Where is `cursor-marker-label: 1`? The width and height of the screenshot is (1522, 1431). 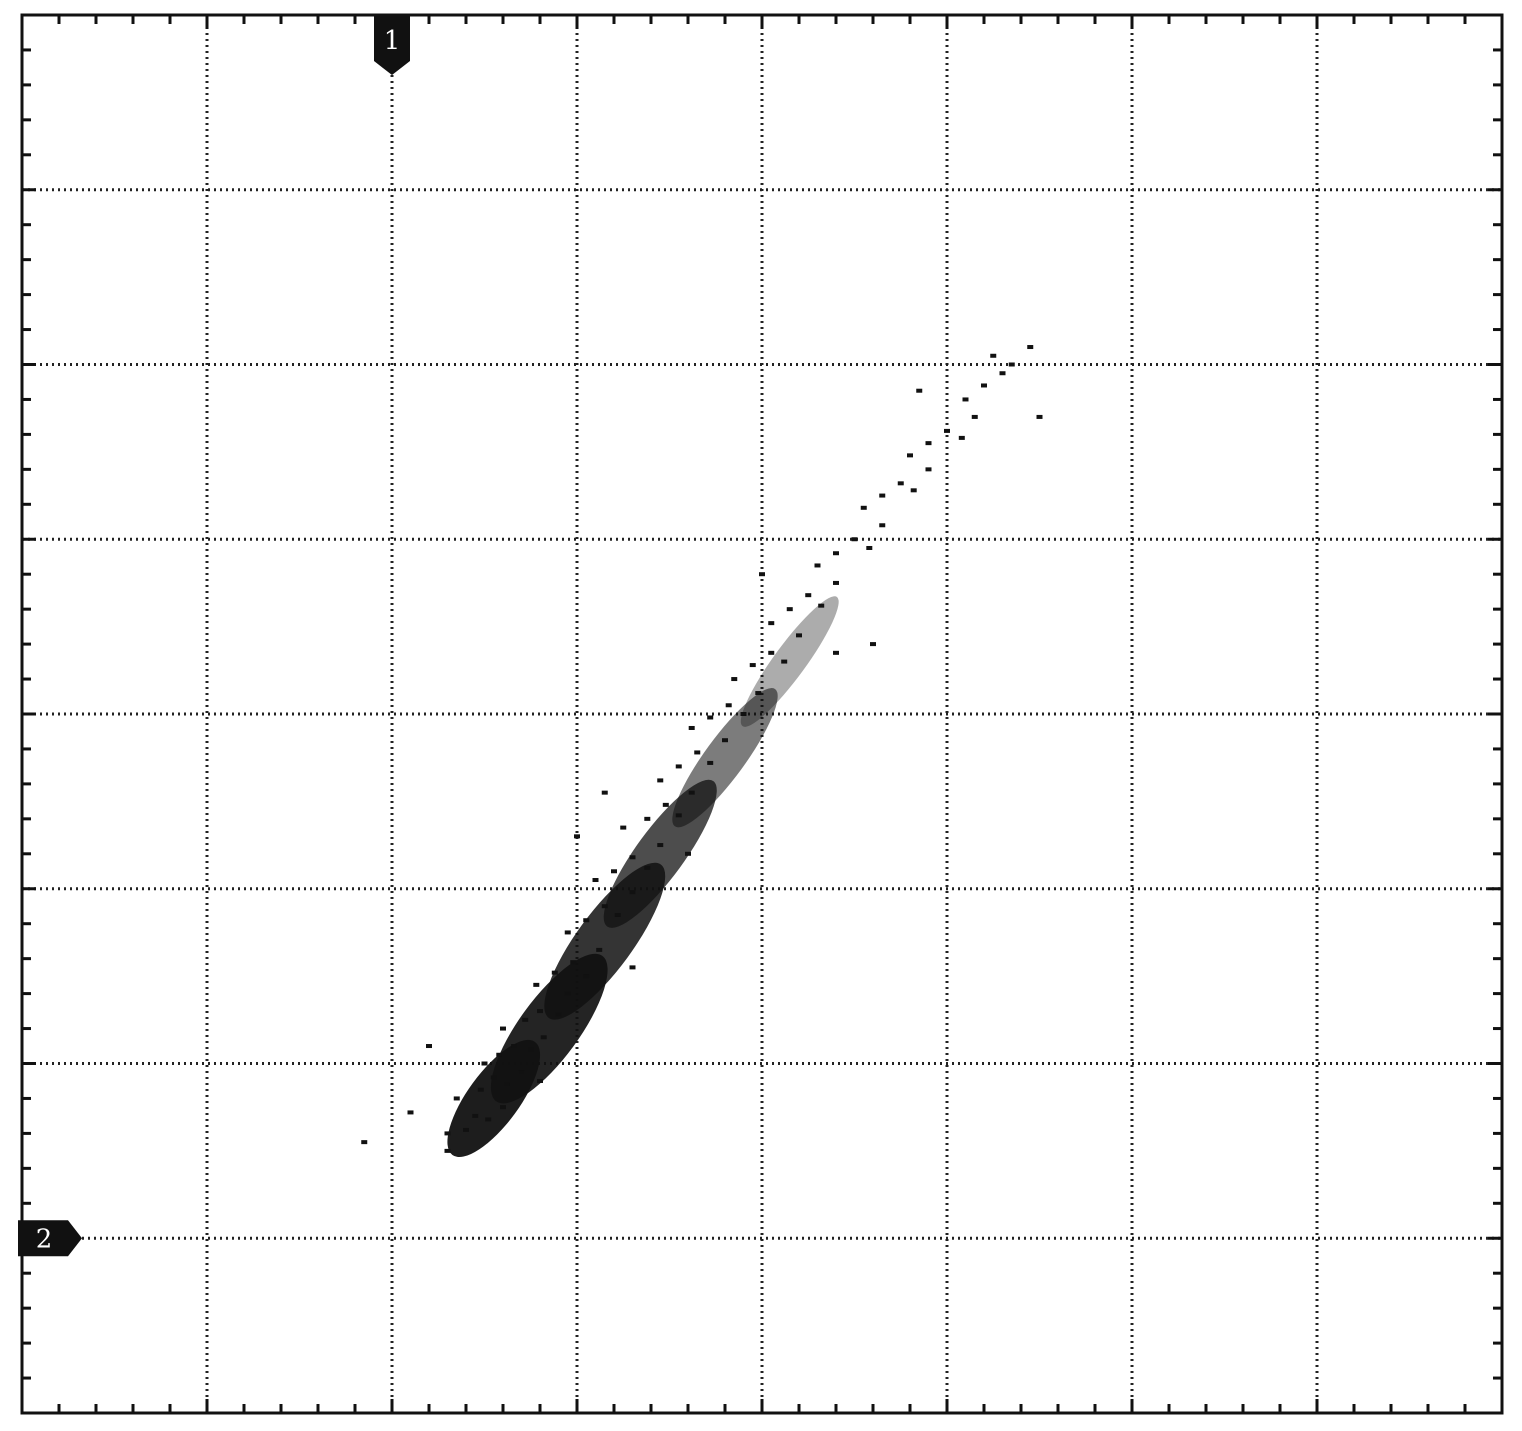
cursor-marker-label: 1 is located at coordinates (392, 41).